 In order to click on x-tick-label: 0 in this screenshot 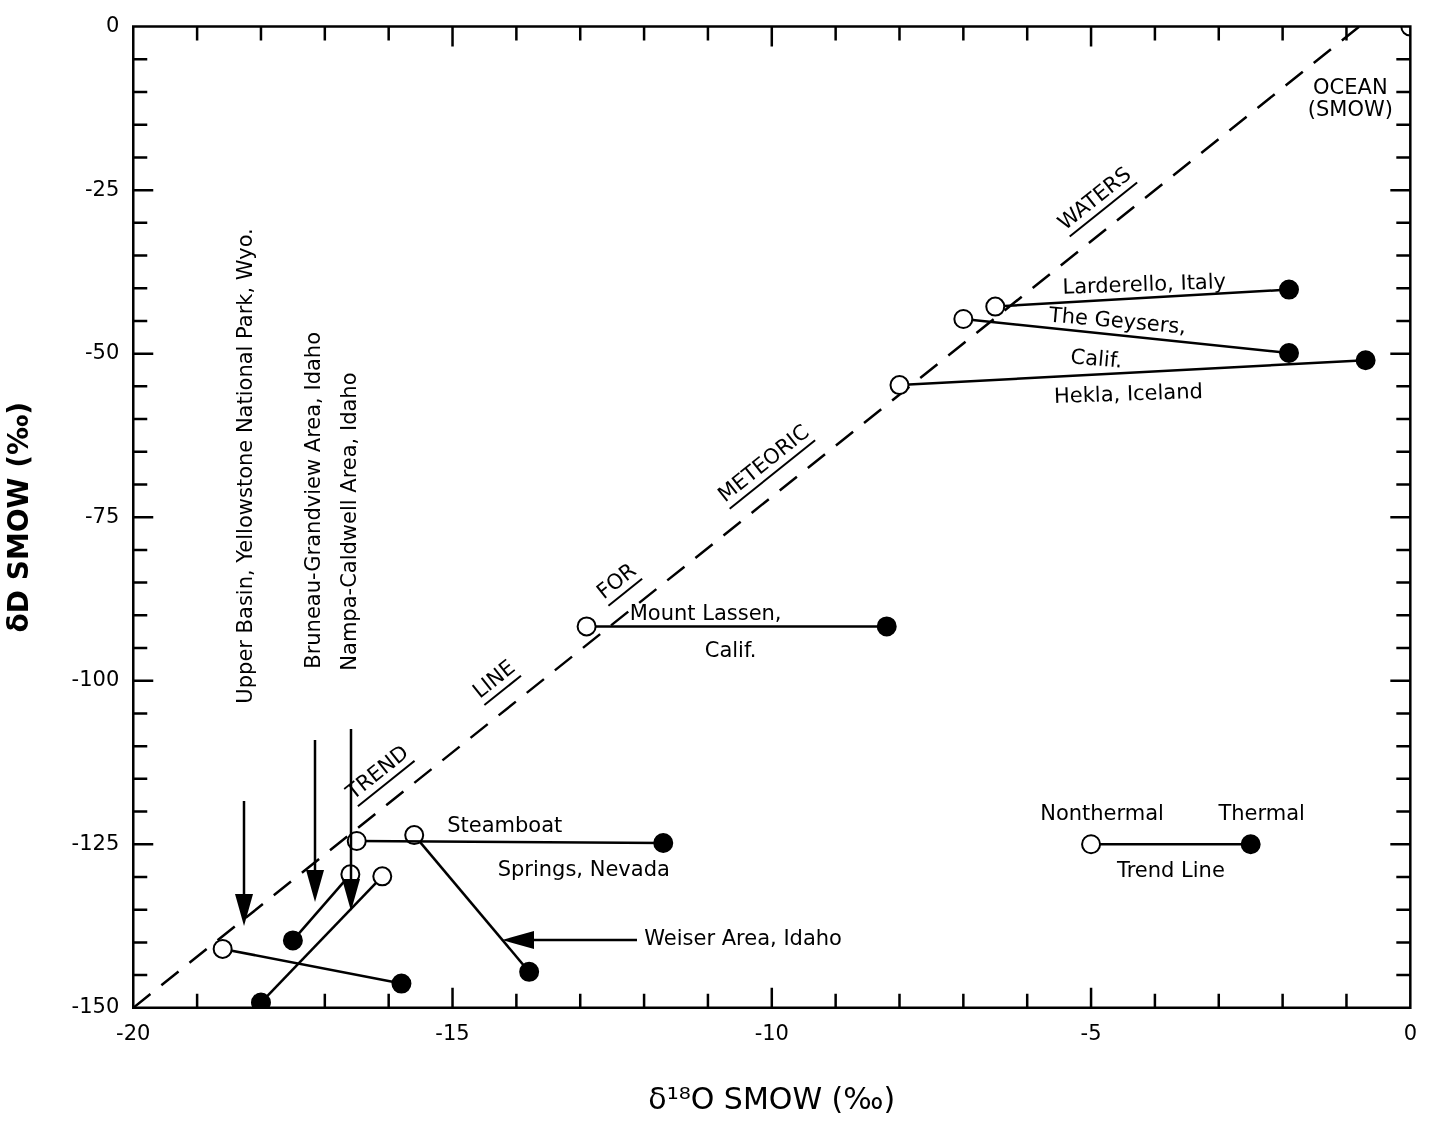, I will do `click(1410, 1032)`.